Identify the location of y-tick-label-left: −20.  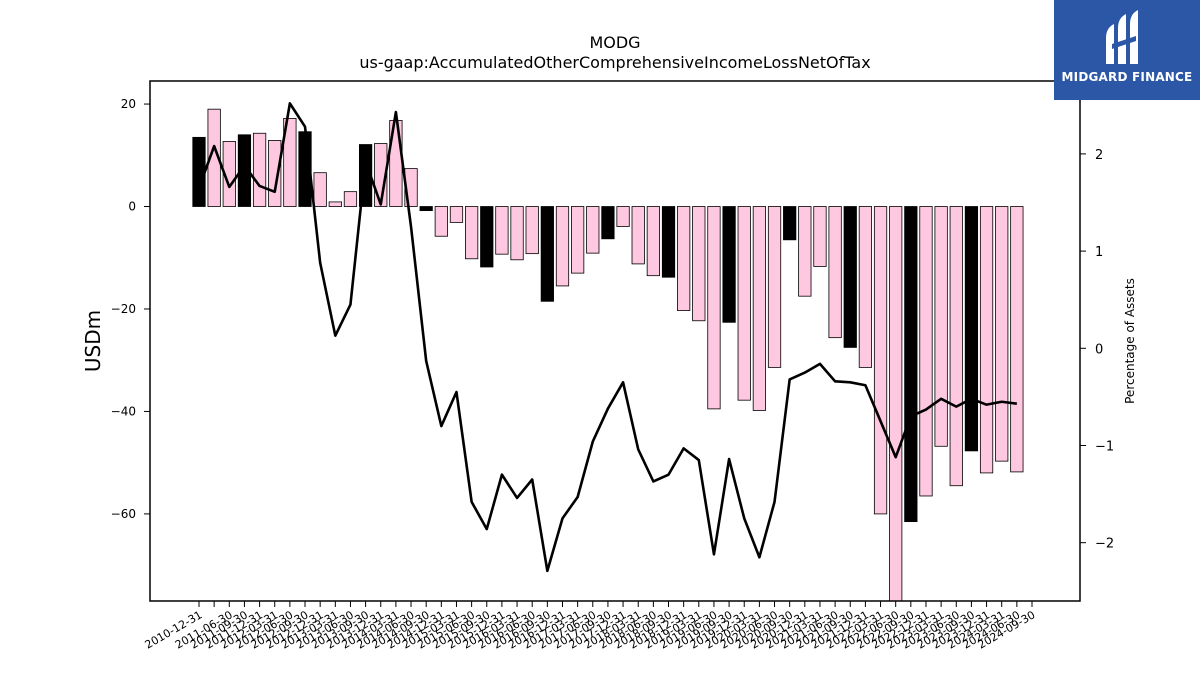
(123, 309).